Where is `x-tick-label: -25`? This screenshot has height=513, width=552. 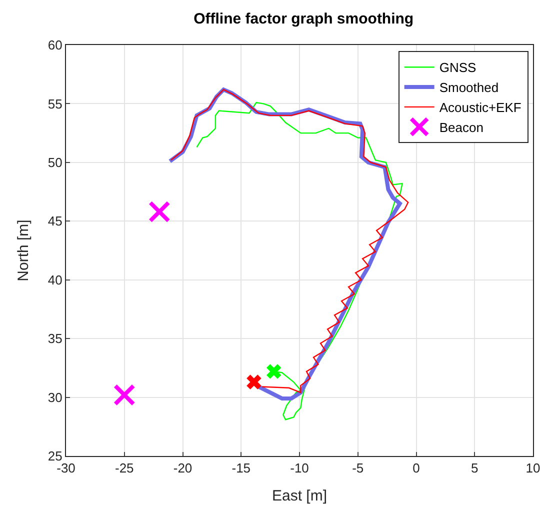
x-tick-label: -25 is located at coordinates (124, 468).